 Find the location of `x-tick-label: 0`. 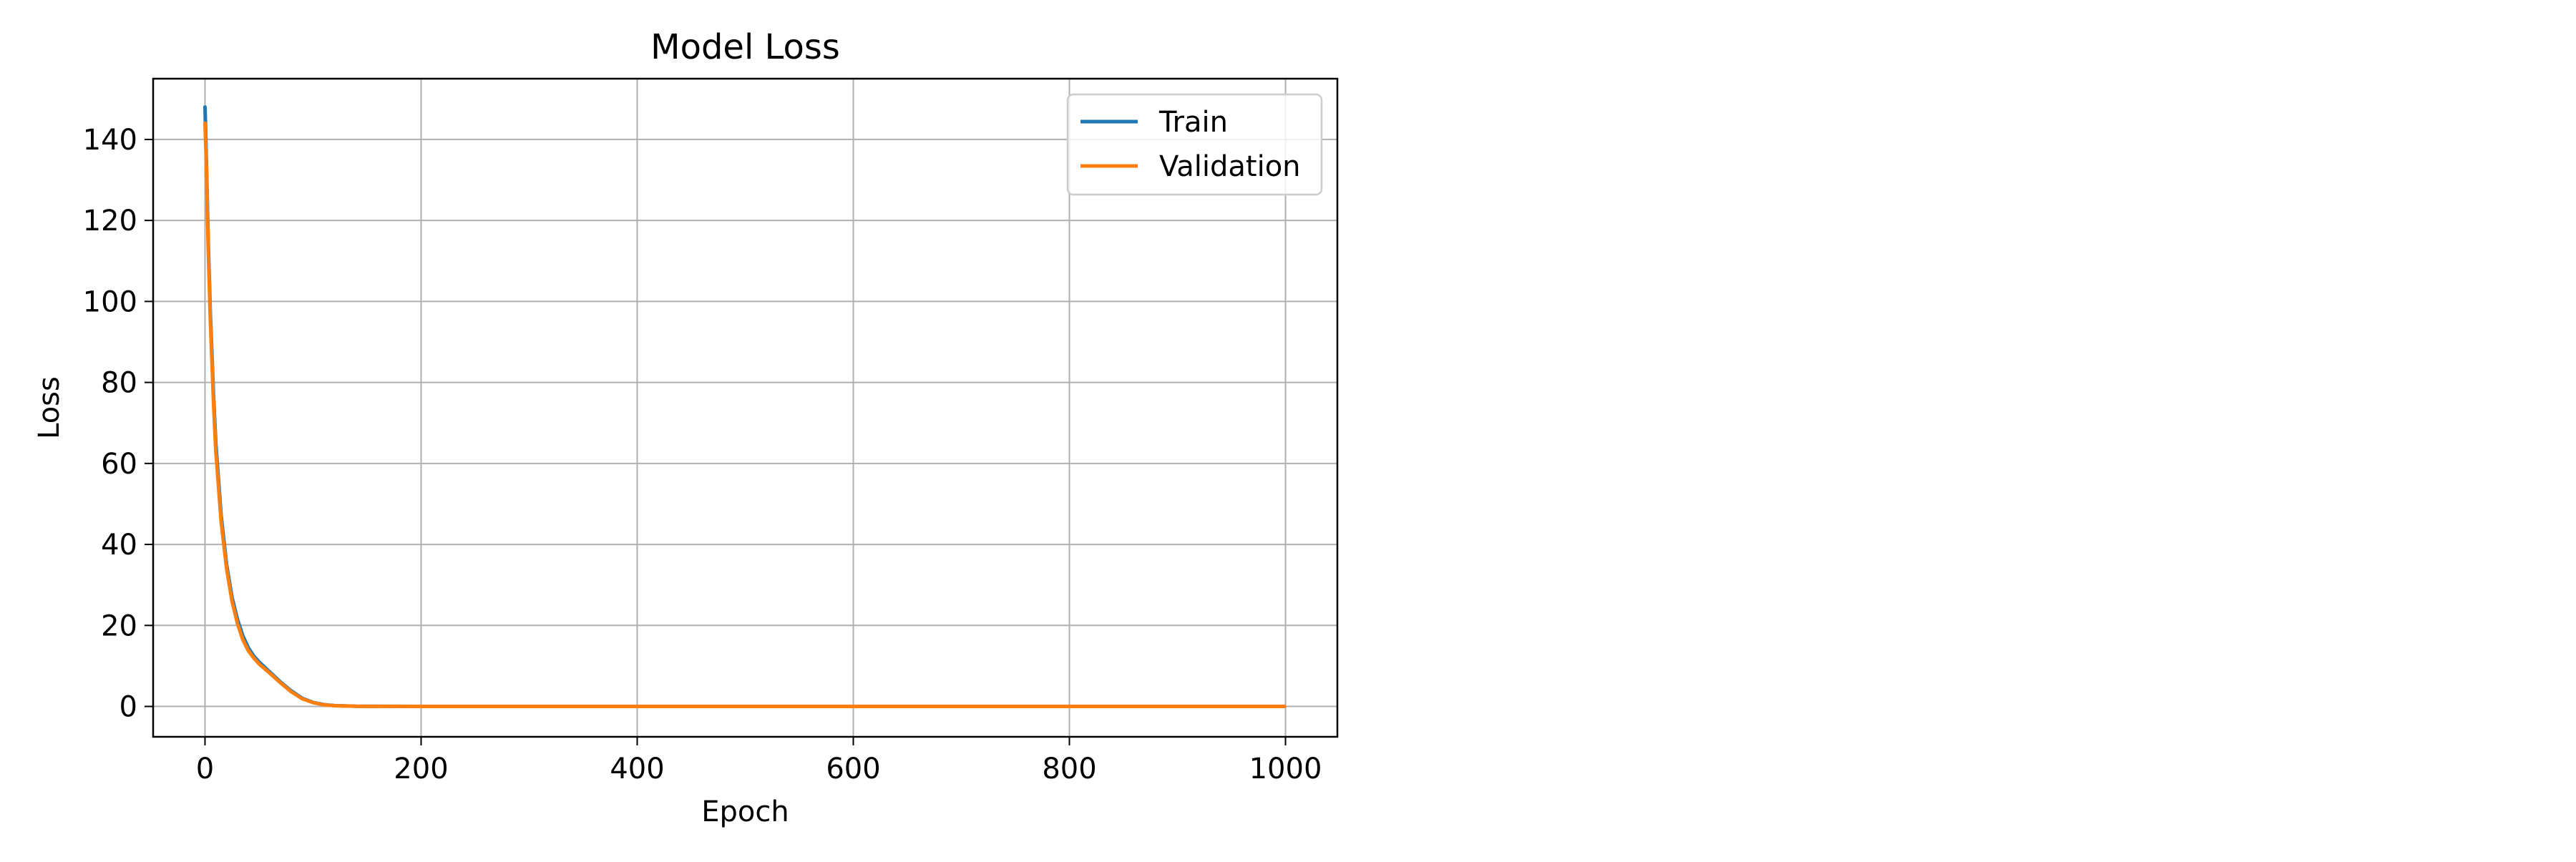

x-tick-label: 0 is located at coordinates (205, 769).